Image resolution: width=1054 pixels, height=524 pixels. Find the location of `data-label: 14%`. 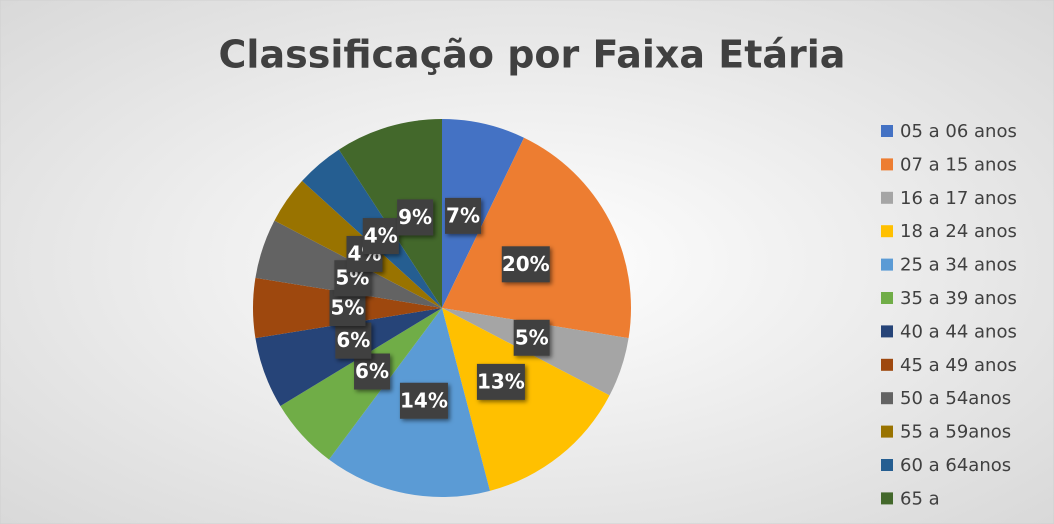

data-label: 14% is located at coordinates (423, 400).